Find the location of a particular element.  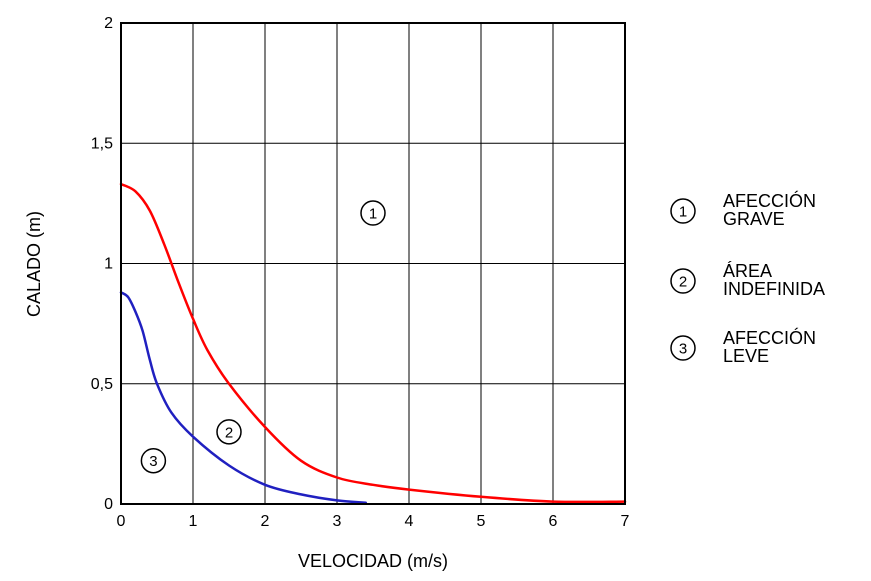

y-tick-label-2: 2 is located at coordinates (108, 23).